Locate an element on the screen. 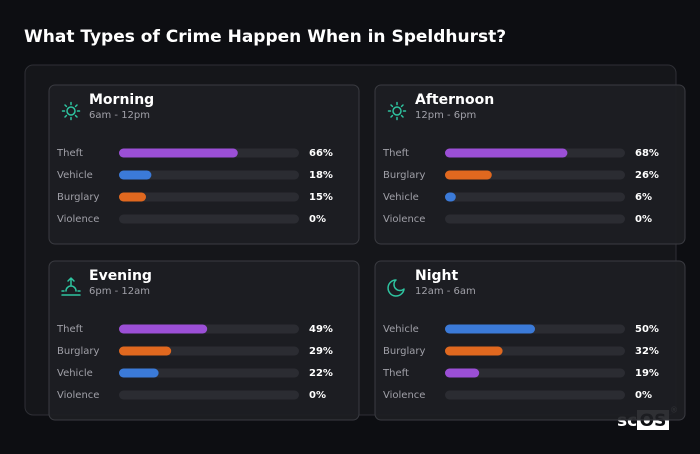 The width and height of the screenshot is (700, 454). value-label: 49% is located at coordinates (321, 329).